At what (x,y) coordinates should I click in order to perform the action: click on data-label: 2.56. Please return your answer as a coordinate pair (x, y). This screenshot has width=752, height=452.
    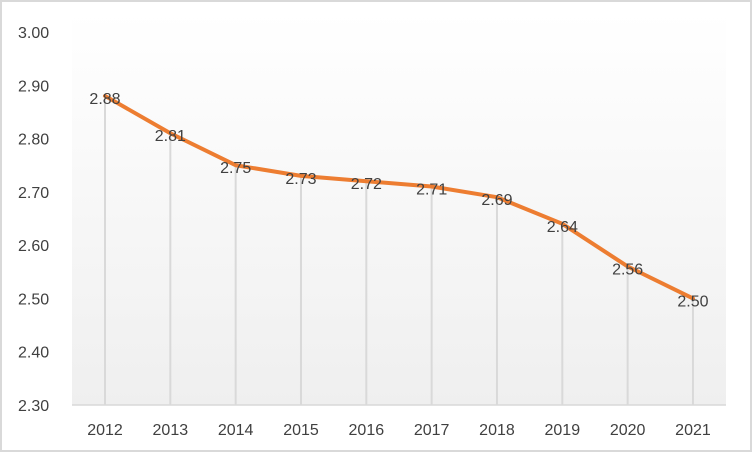
    Looking at the image, I should click on (627, 269).